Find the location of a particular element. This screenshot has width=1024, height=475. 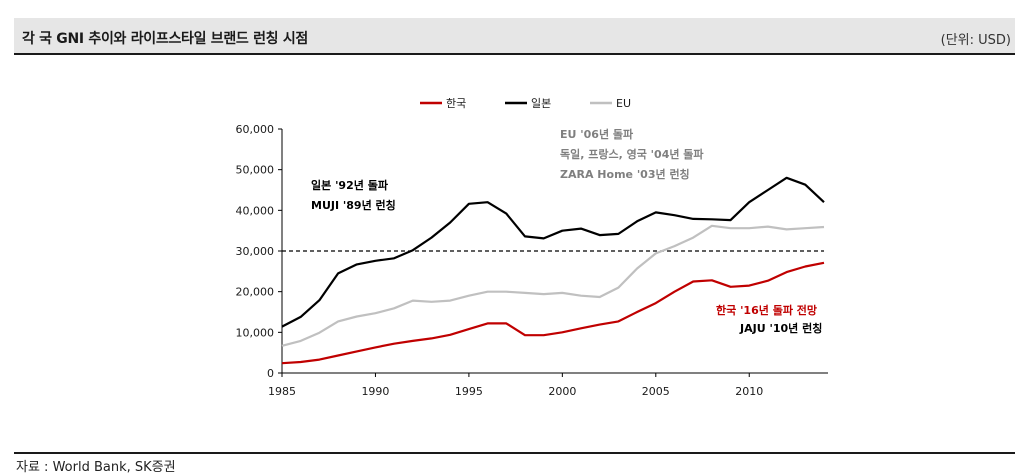

source-note: 자료 : World Bank, SK증권 is located at coordinates (96, 467).